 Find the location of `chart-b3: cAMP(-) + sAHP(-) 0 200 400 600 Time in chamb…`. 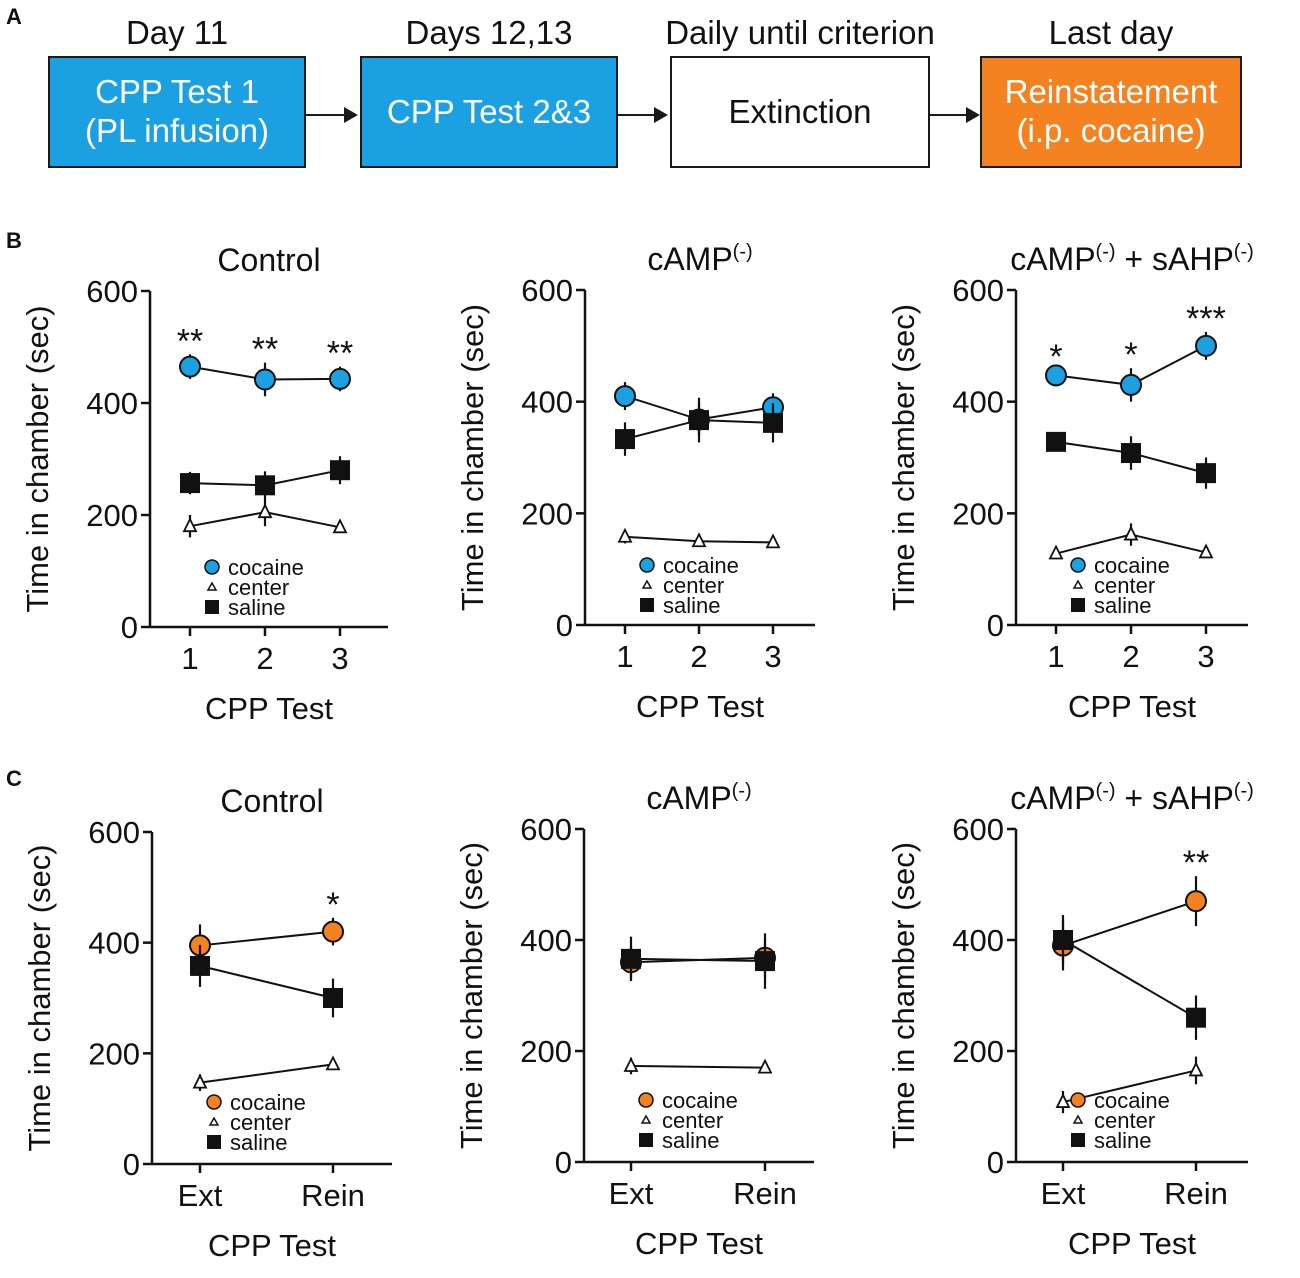

chart-b3: cAMP(-) + sAHP(-) 0 200 400 600 Time in chamb… is located at coordinates (1070, 482).